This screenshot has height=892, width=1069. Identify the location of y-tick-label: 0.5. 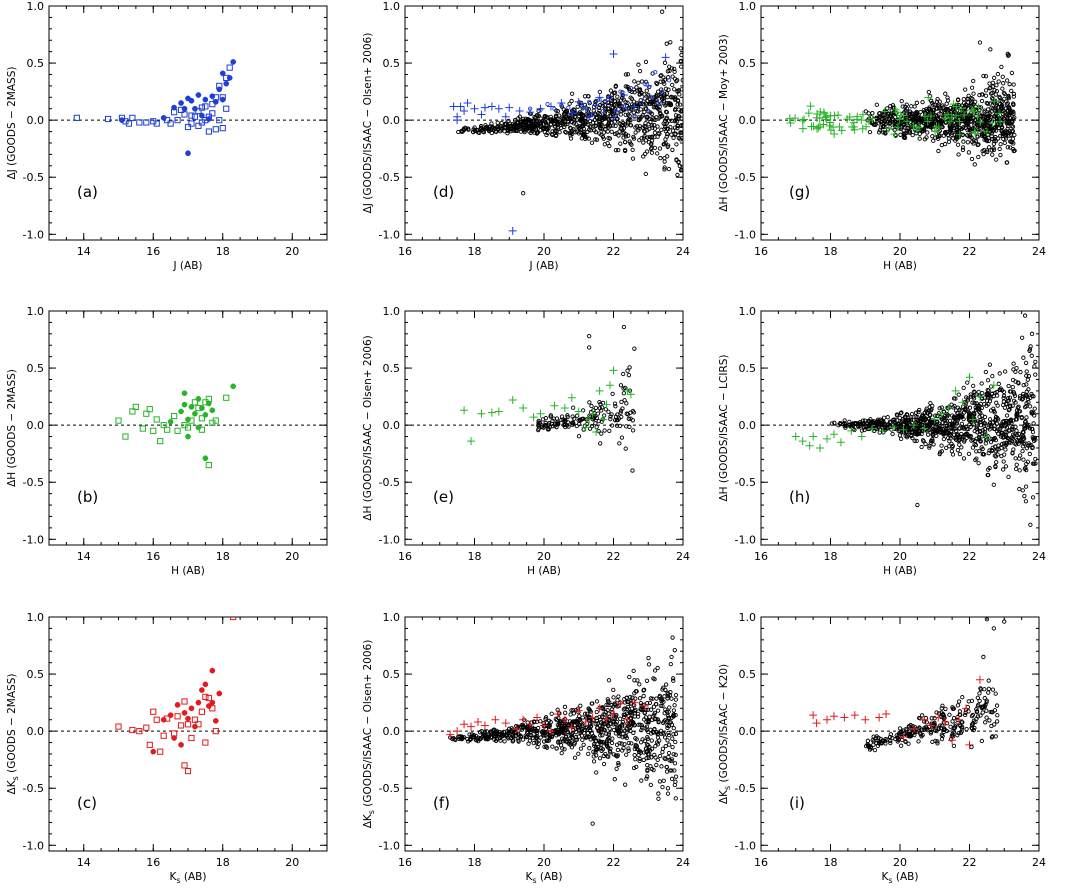
(392, 674).